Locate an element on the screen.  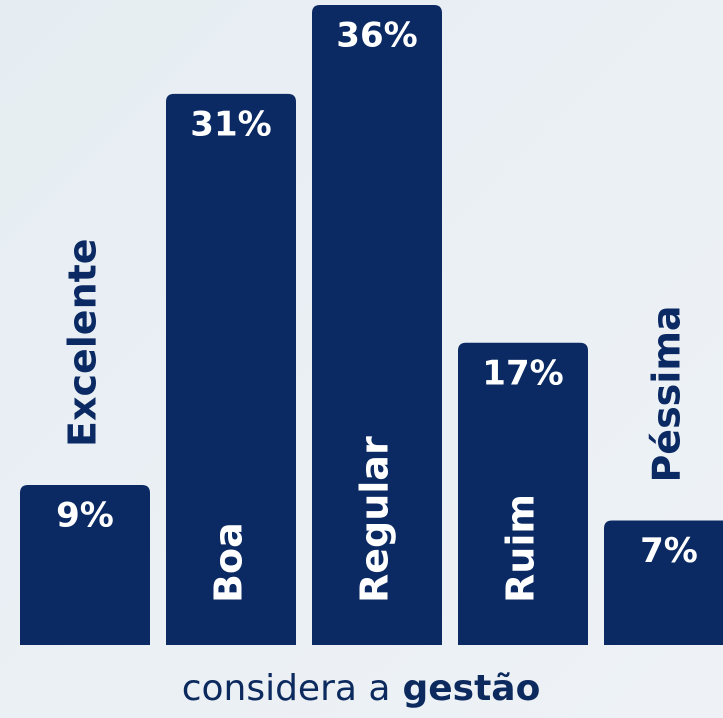
category-label: Ruim is located at coordinates (521, 548).